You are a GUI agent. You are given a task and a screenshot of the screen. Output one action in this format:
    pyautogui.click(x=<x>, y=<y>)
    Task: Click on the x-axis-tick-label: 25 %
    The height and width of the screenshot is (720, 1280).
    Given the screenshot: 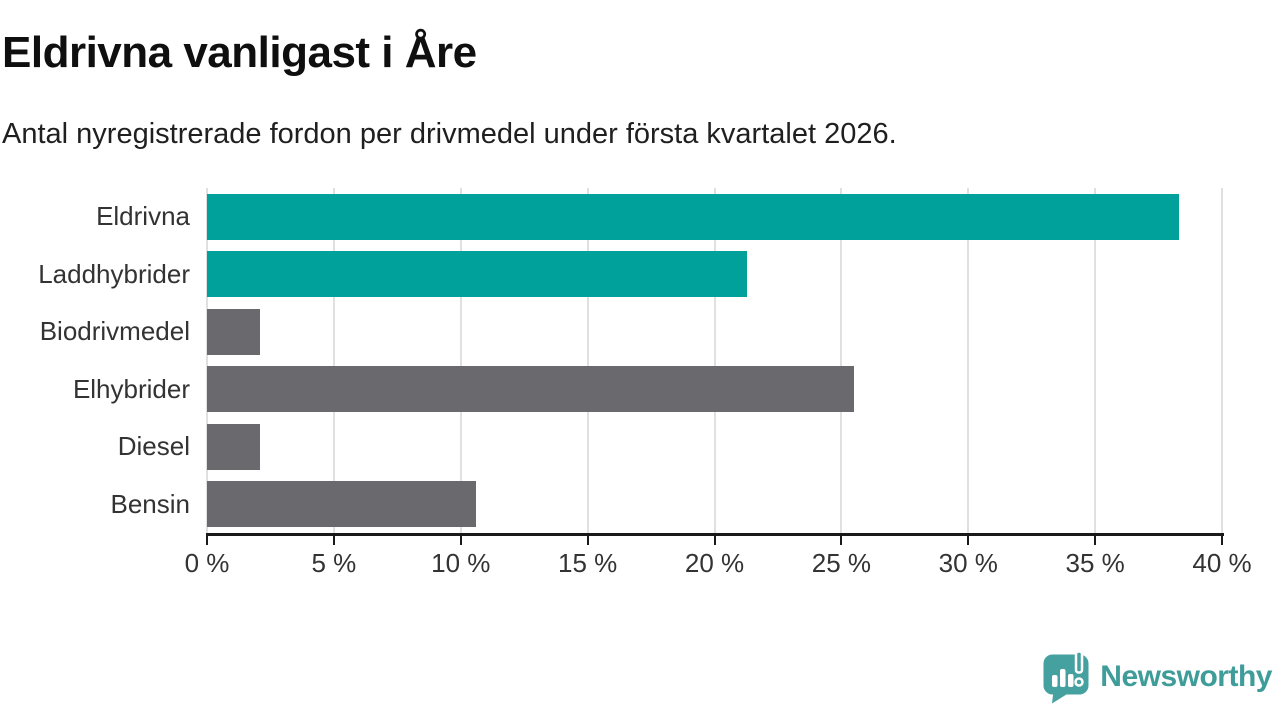 What is the action you would take?
    pyautogui.click(x=841, y=563)
    